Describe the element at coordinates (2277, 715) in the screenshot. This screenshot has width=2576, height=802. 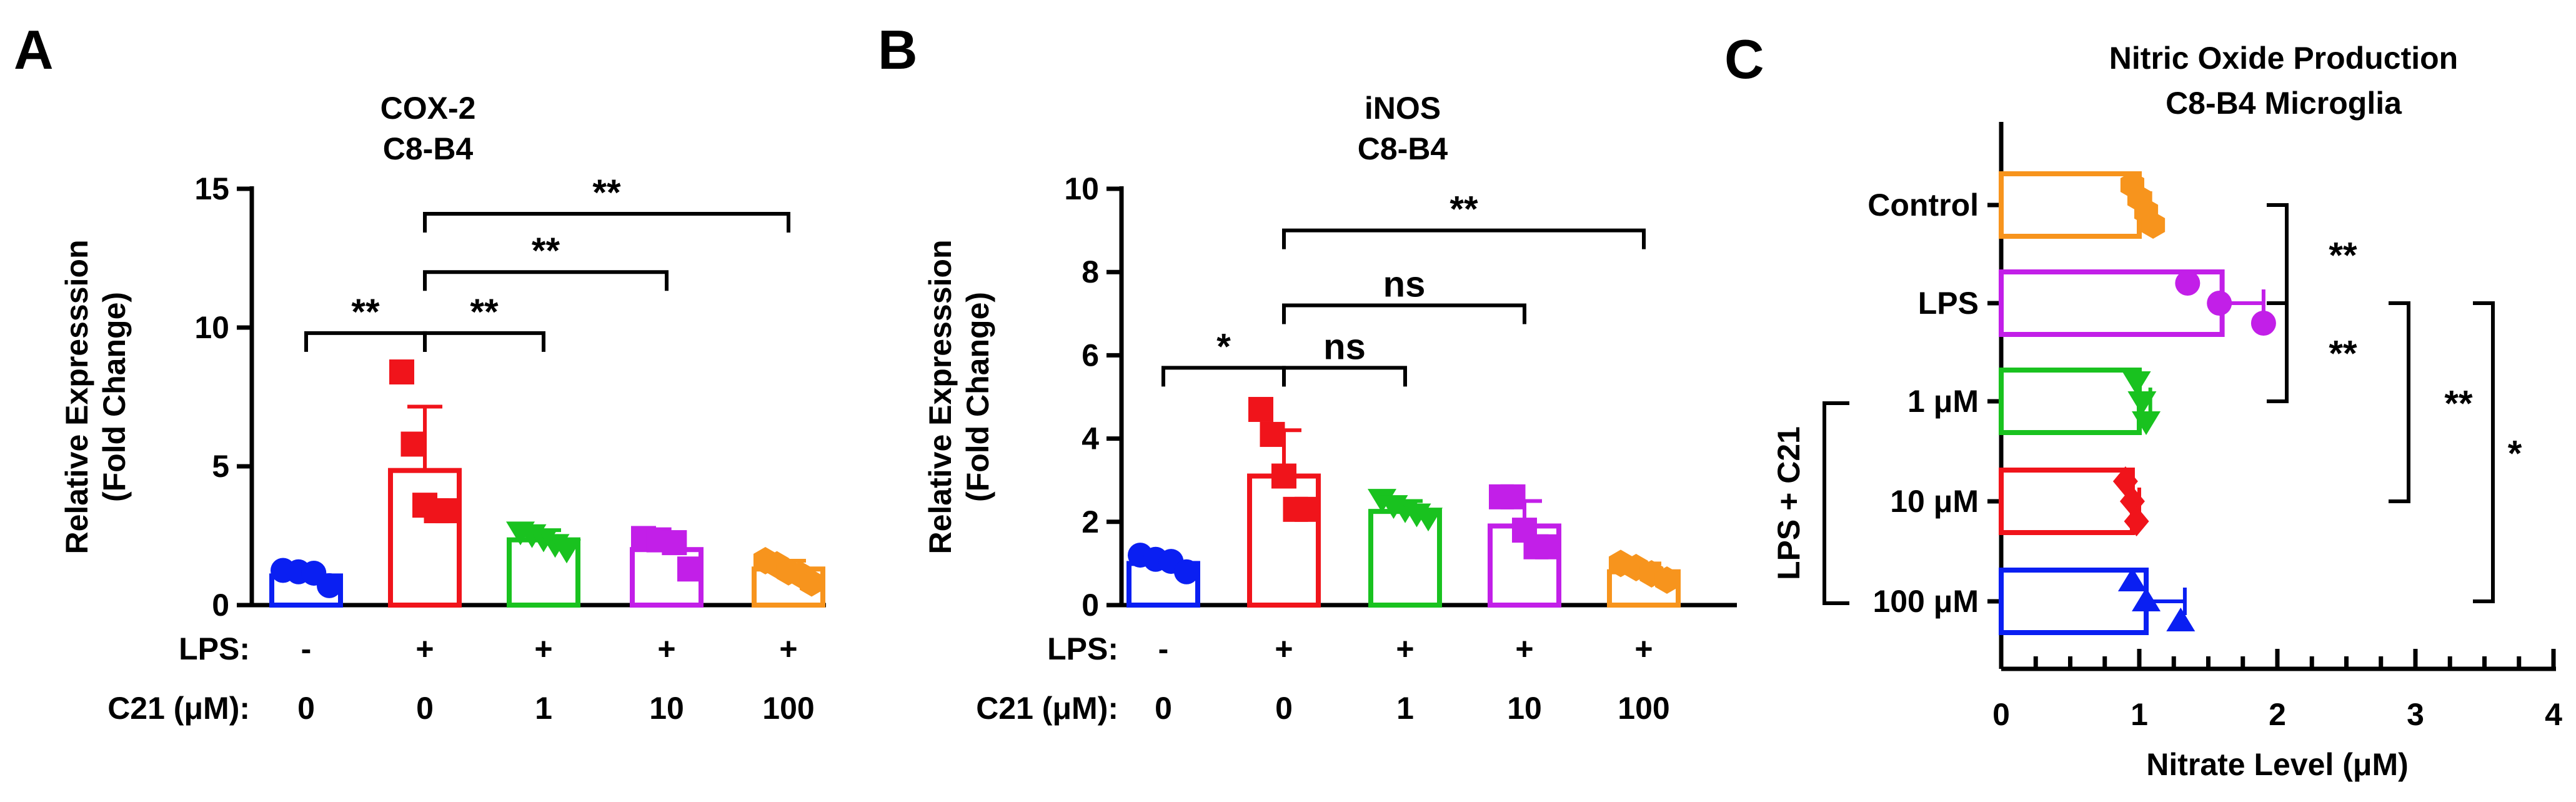
I see `x-tick-label: 2` at that location.